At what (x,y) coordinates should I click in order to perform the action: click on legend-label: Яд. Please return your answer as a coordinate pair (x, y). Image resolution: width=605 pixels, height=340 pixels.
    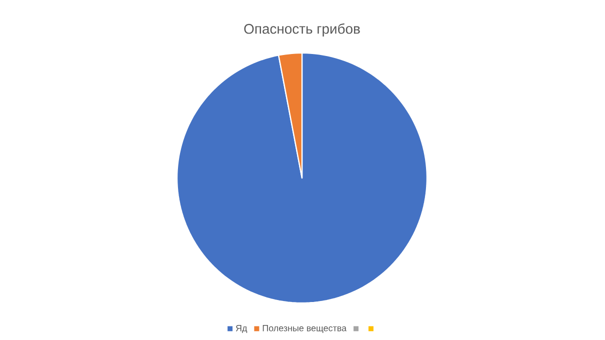
    Looking at the image, I should click on (242, 329).